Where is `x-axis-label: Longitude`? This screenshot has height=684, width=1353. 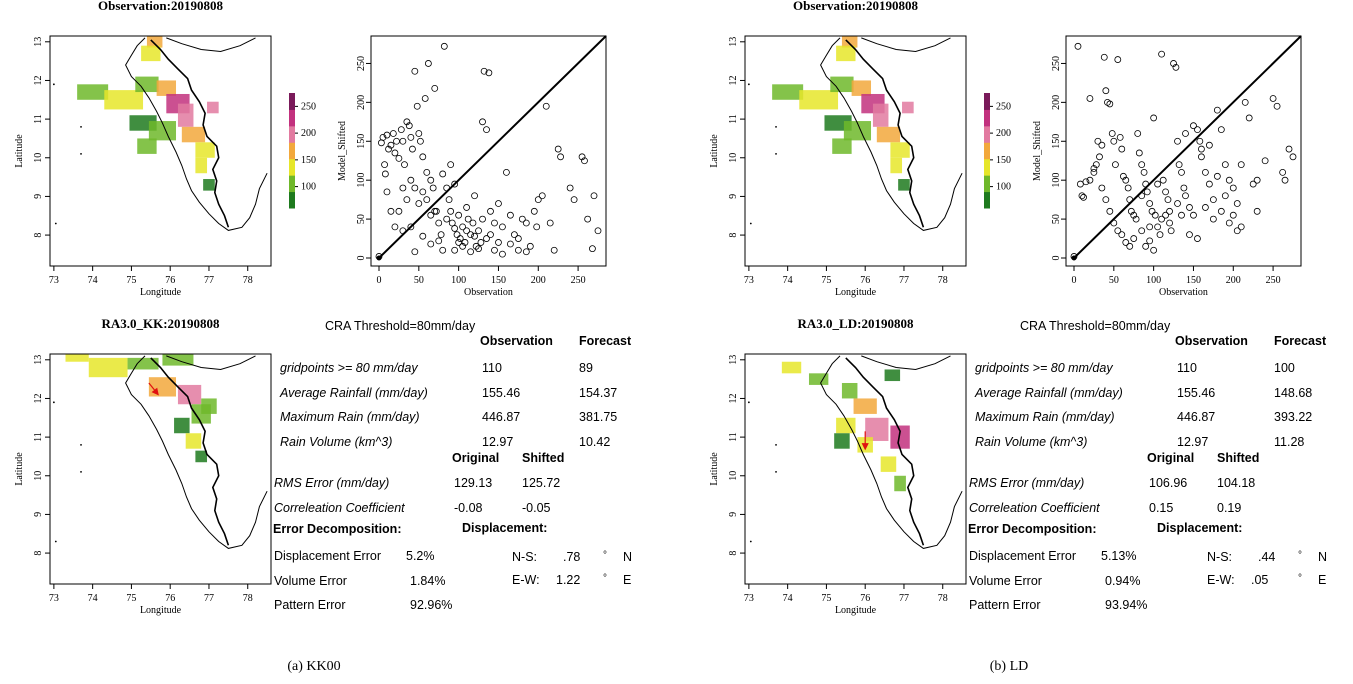
x-axis-label: Longitude is located at coordinates (856, 610).